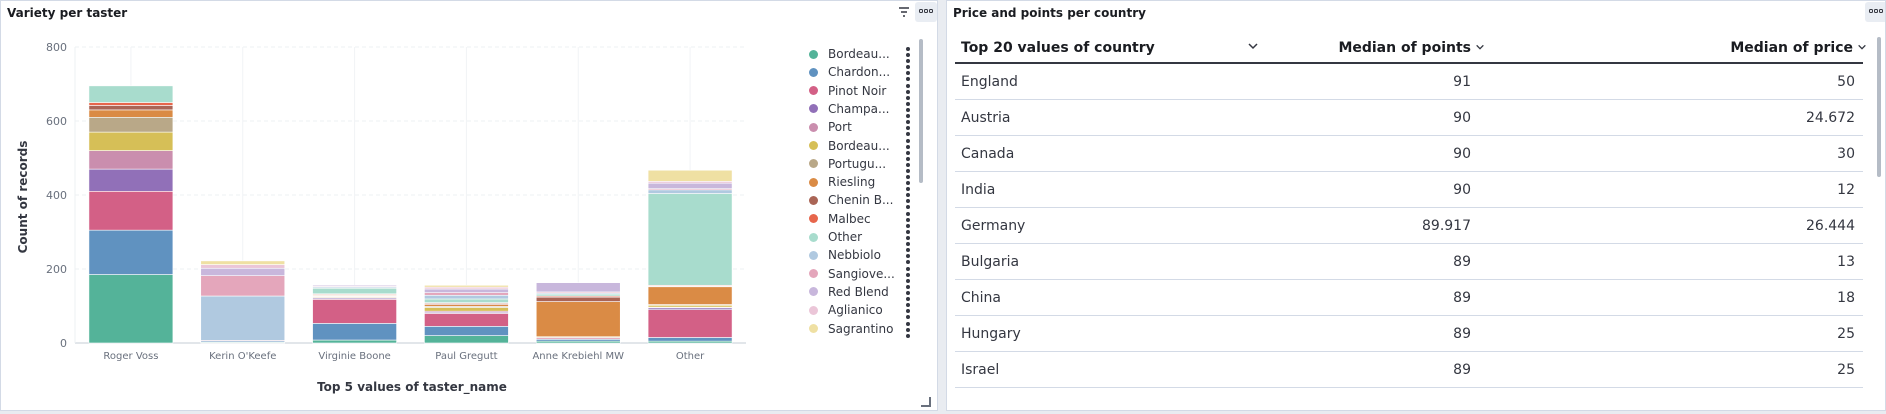 The image size is (1886, 414). Describe the element at coordinates (1462, 297) in the screenshot. I see `cell-median-points: 89` at that location.